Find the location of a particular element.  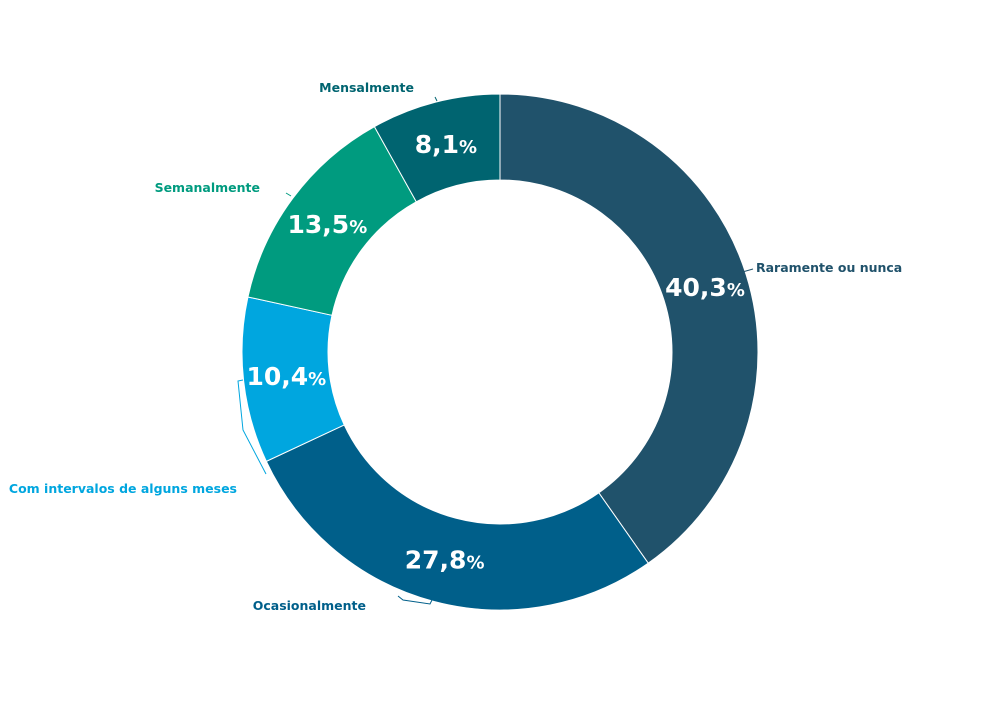

donut-slice-mensalmente is located at coordinates (437, 148).